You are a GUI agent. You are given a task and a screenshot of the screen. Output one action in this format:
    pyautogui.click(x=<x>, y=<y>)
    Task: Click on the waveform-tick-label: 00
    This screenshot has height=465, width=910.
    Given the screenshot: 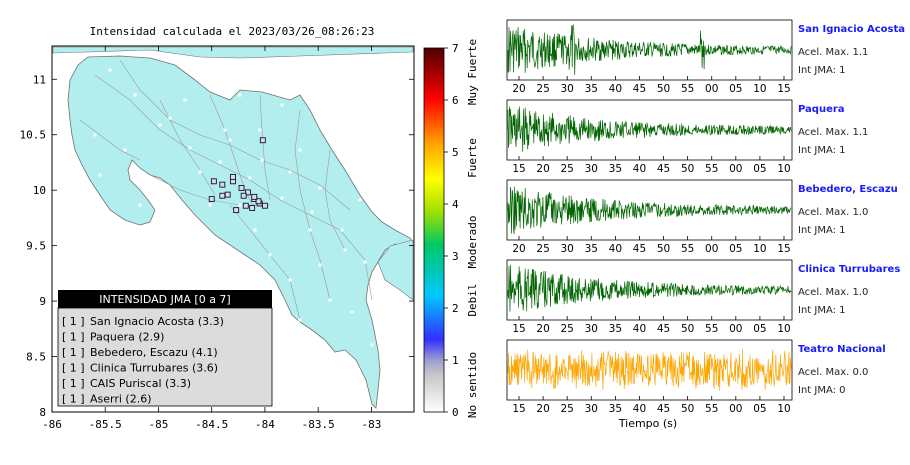 What is the action you would take?
    pyautogui.click(x=711, y=89)
    